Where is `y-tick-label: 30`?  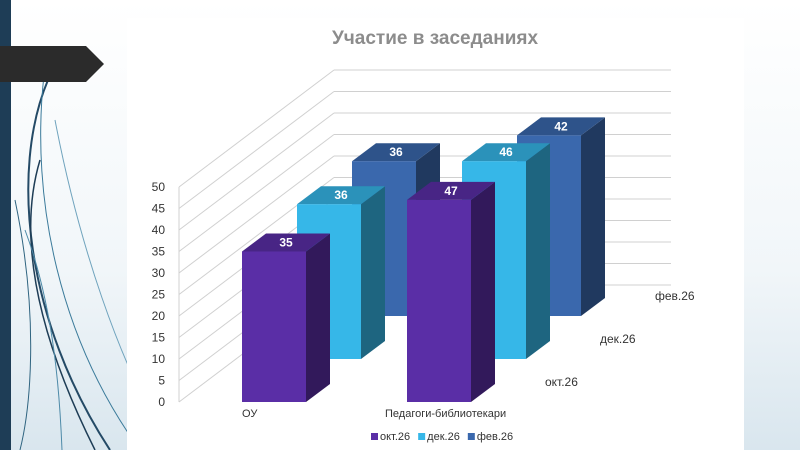
y-tick-label: 30 is located at coordinates (159, 273).